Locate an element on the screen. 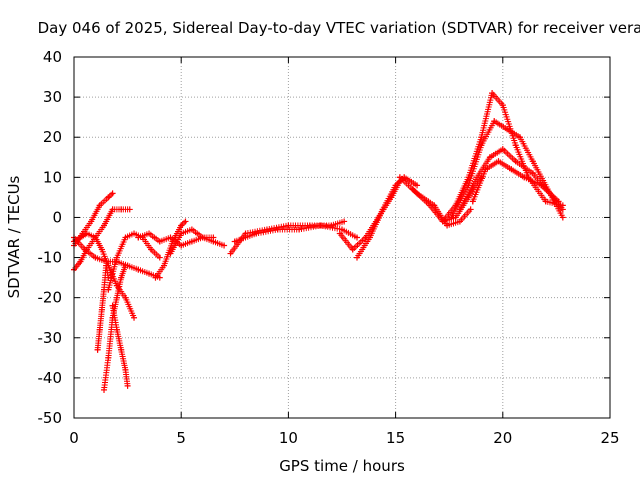 This screenshot has height=480, width=640. y-tick-label: 10 is located at coordinates (52, 177).